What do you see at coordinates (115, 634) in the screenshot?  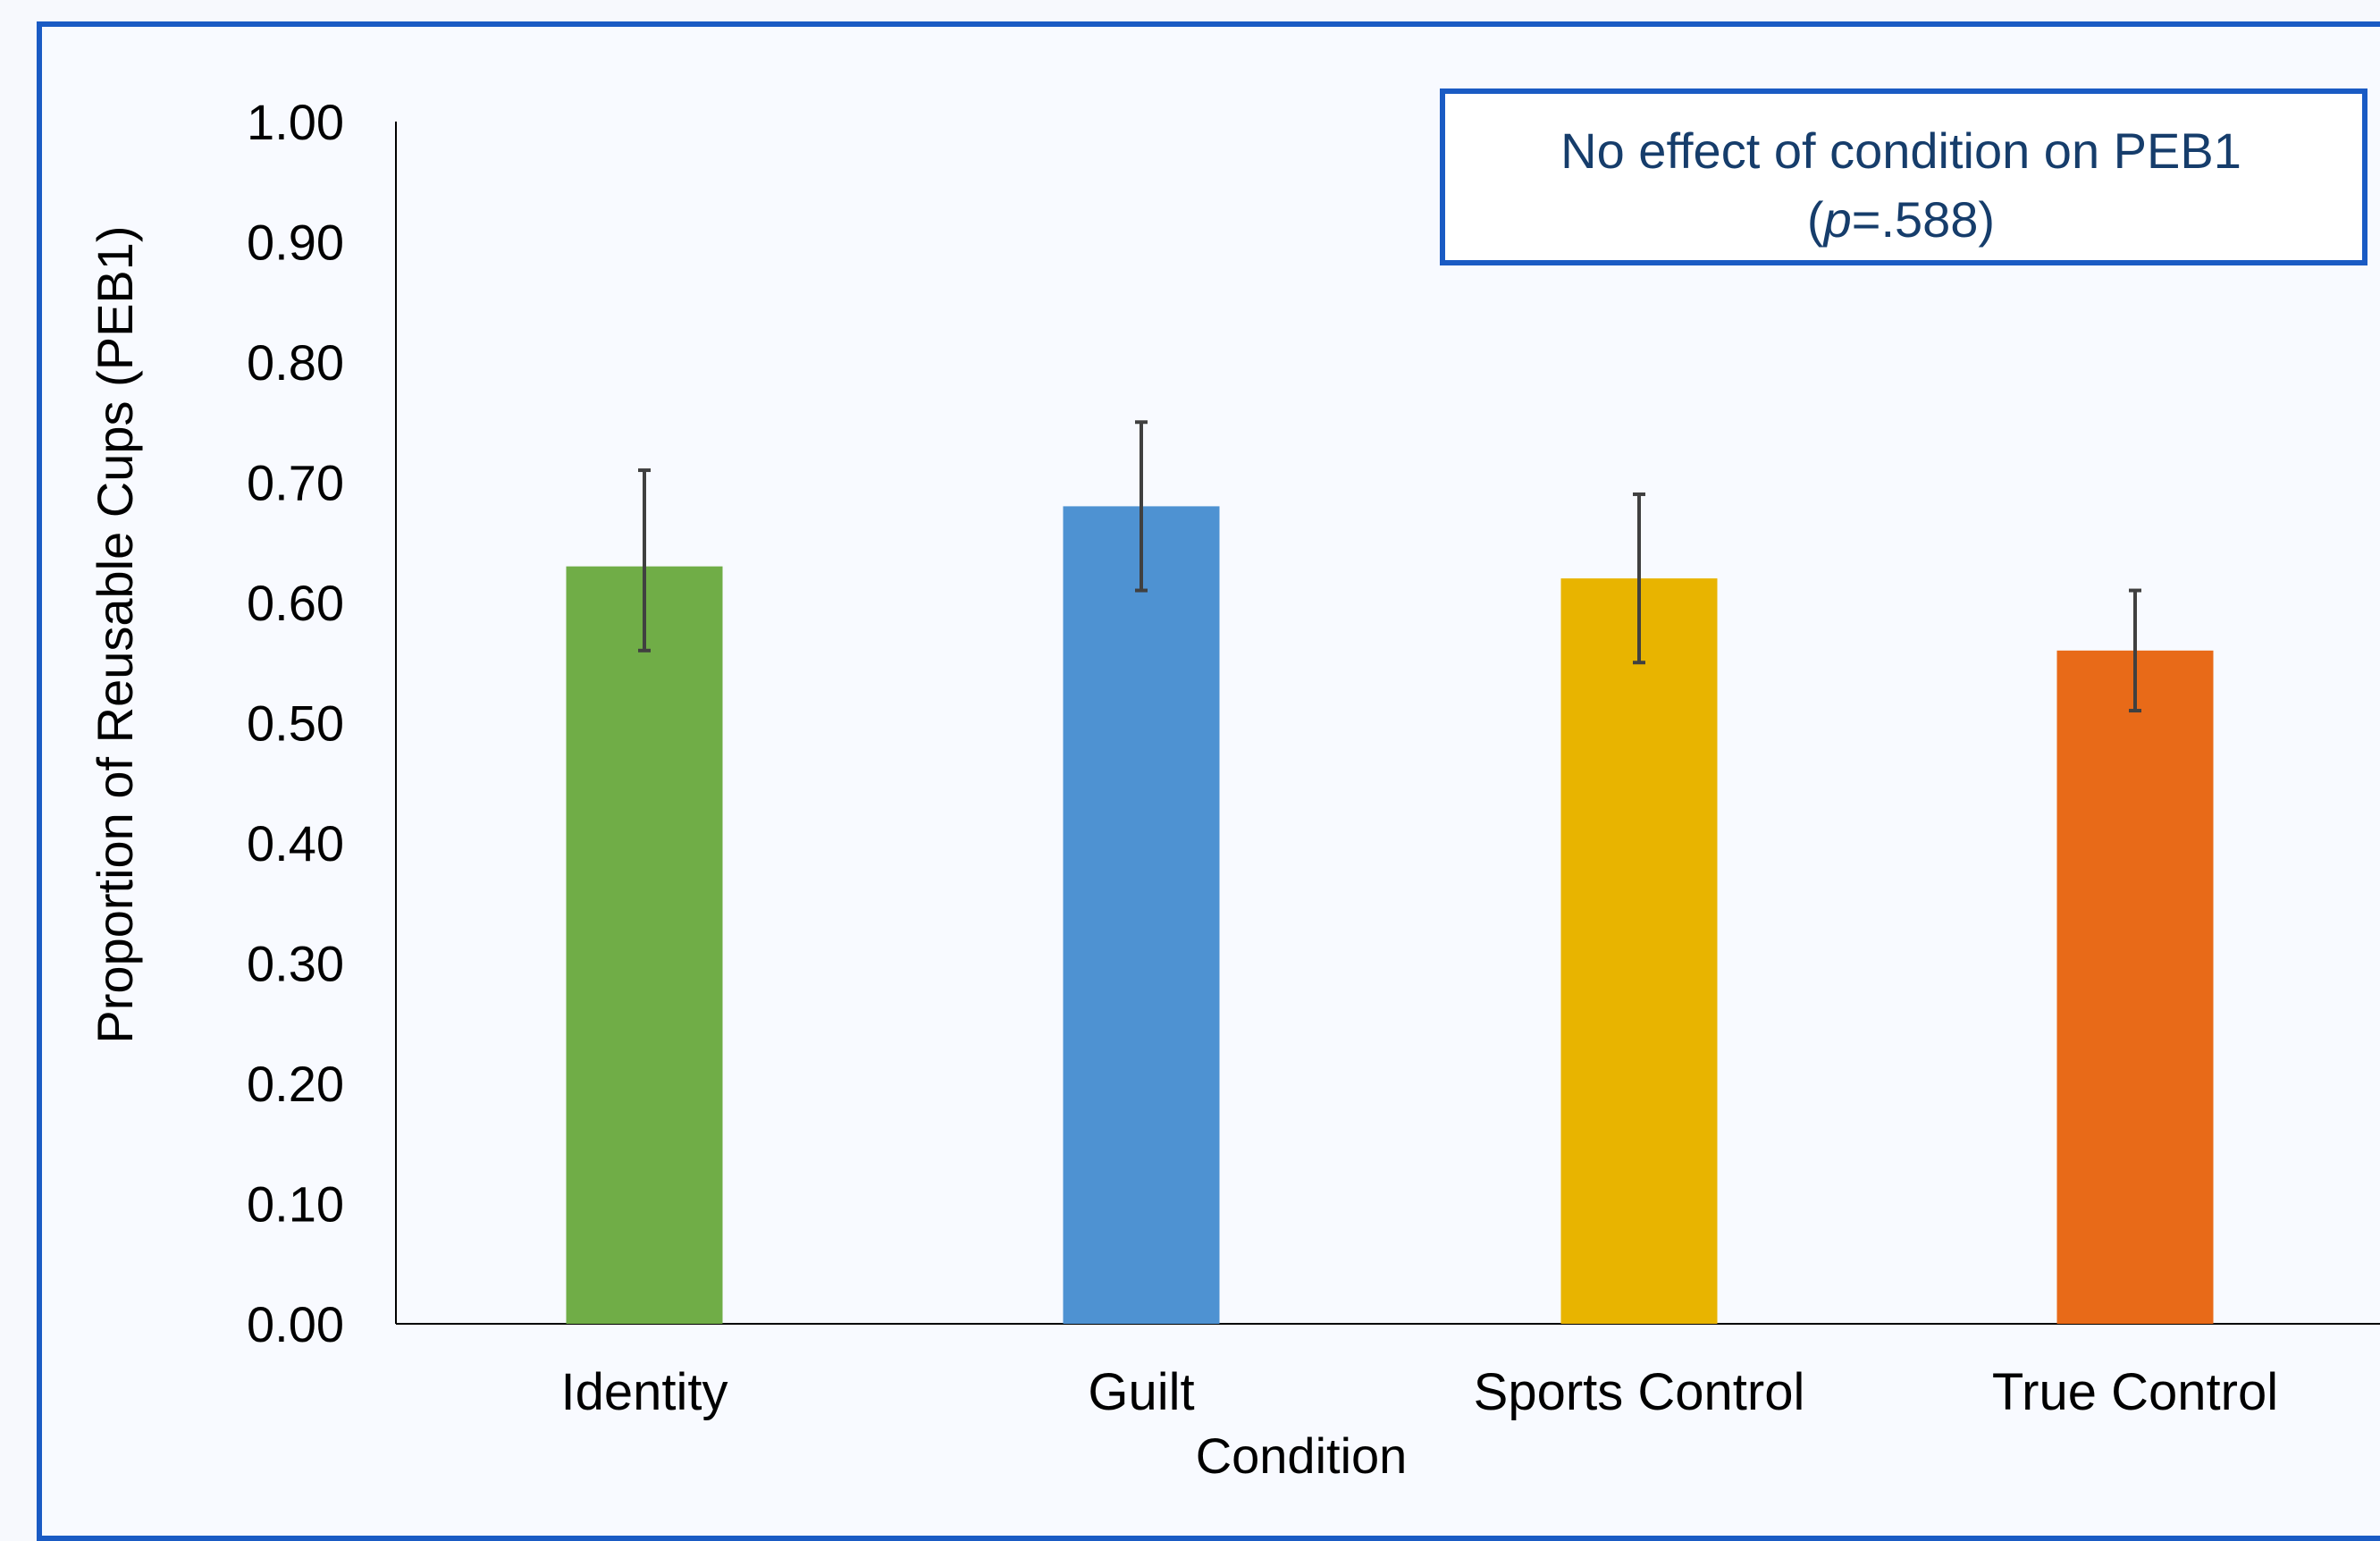 I see `y-axis-title: Proportion of Reusable Cups (PEB1)` at bounding box center [115, 634].